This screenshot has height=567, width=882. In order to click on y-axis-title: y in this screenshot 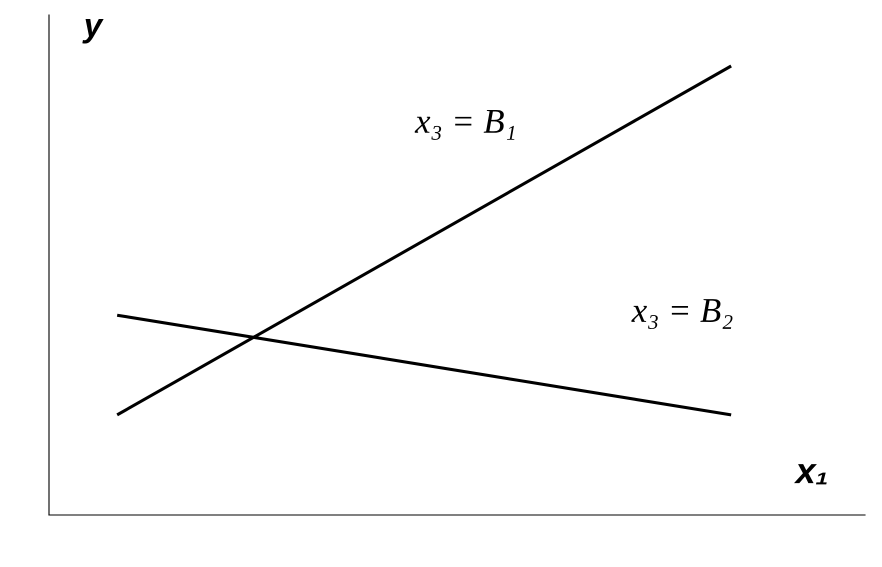, I will do `click(93, 31)`.